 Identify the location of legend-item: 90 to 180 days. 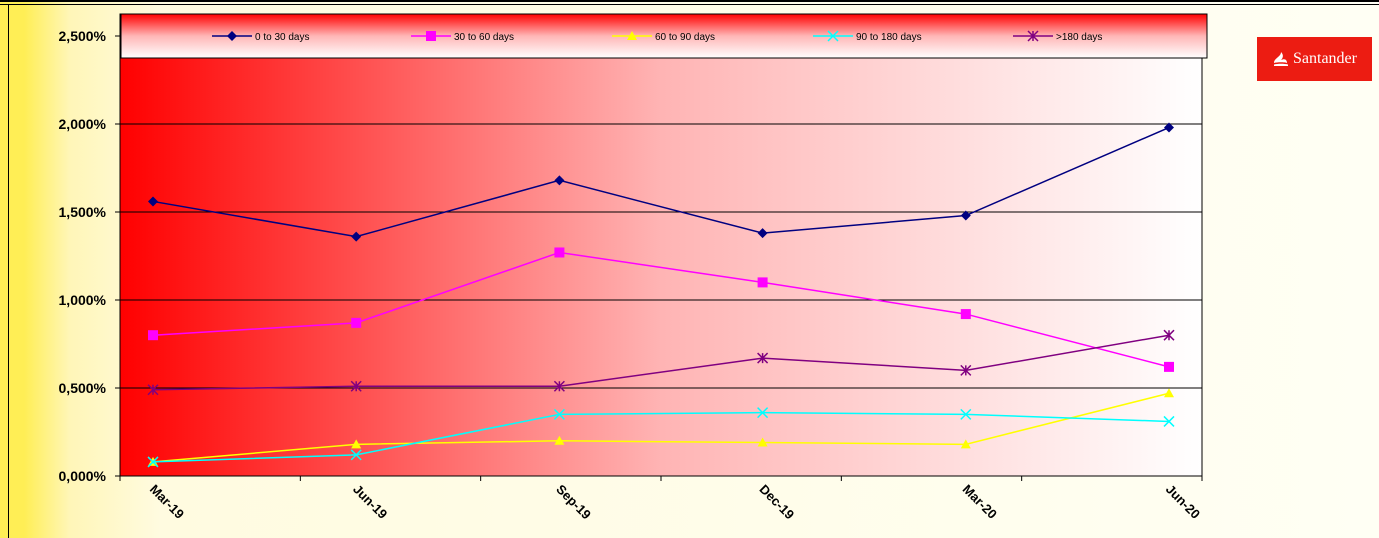
(867, 36).